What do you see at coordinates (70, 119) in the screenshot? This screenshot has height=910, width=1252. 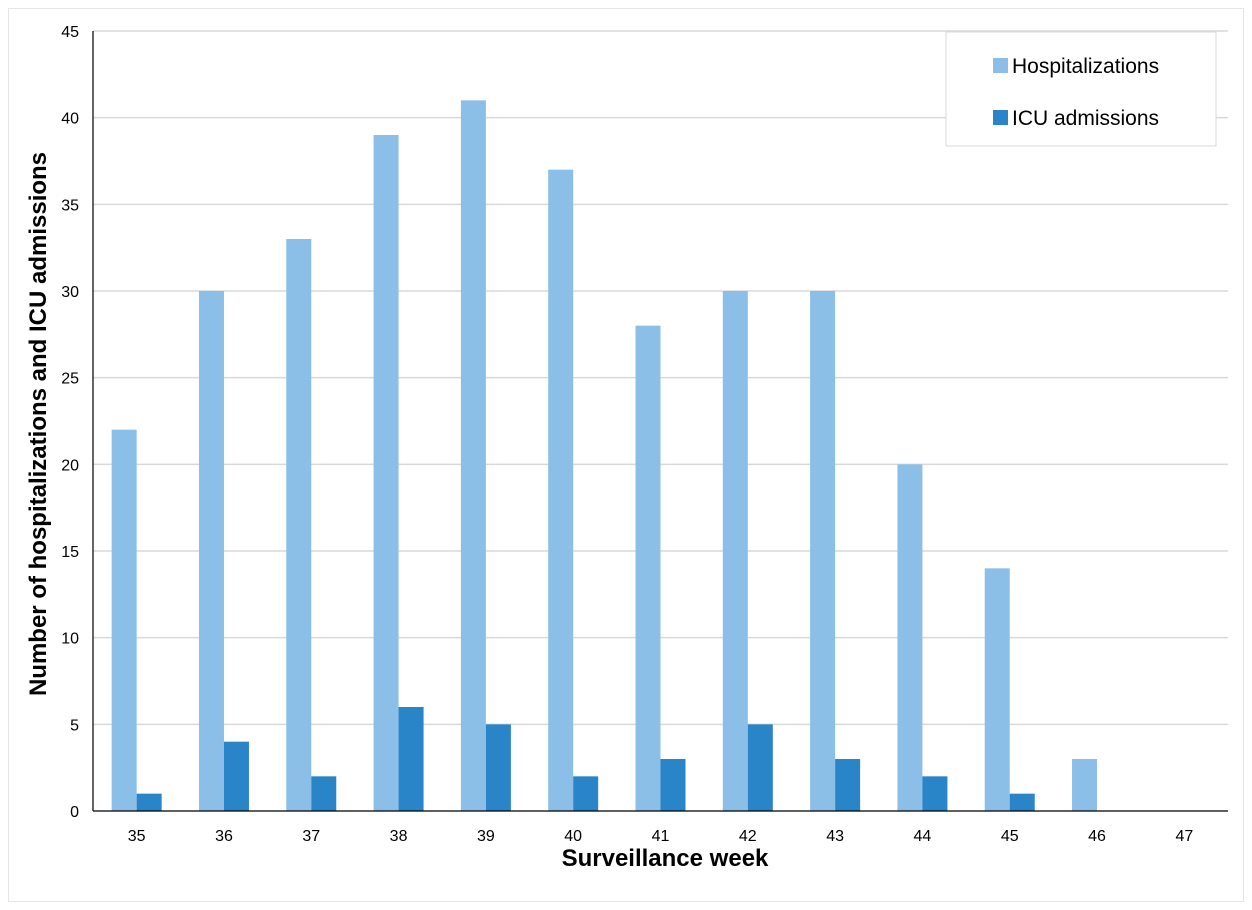 I see `y-tick-label: 40` at bounding box center [70, 119].